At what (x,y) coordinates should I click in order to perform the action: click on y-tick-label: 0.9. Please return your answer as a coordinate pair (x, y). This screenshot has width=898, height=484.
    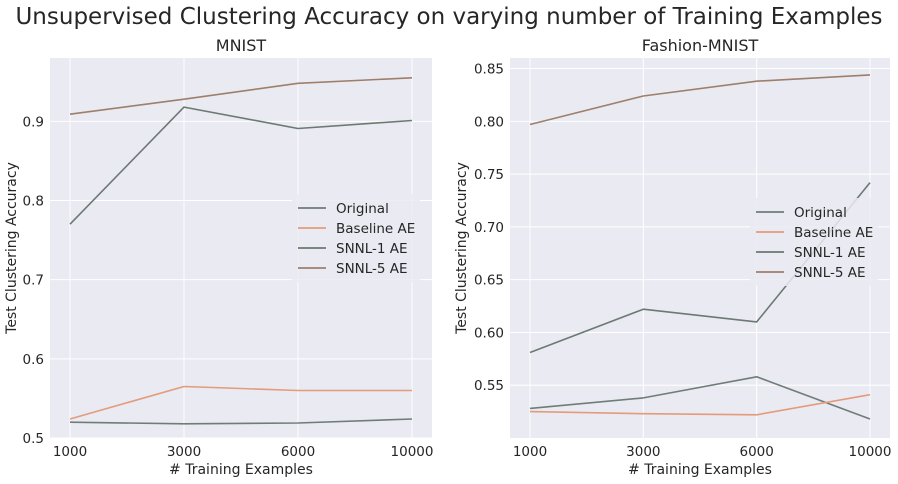
    Looking at the image, I should click on (33, 122).